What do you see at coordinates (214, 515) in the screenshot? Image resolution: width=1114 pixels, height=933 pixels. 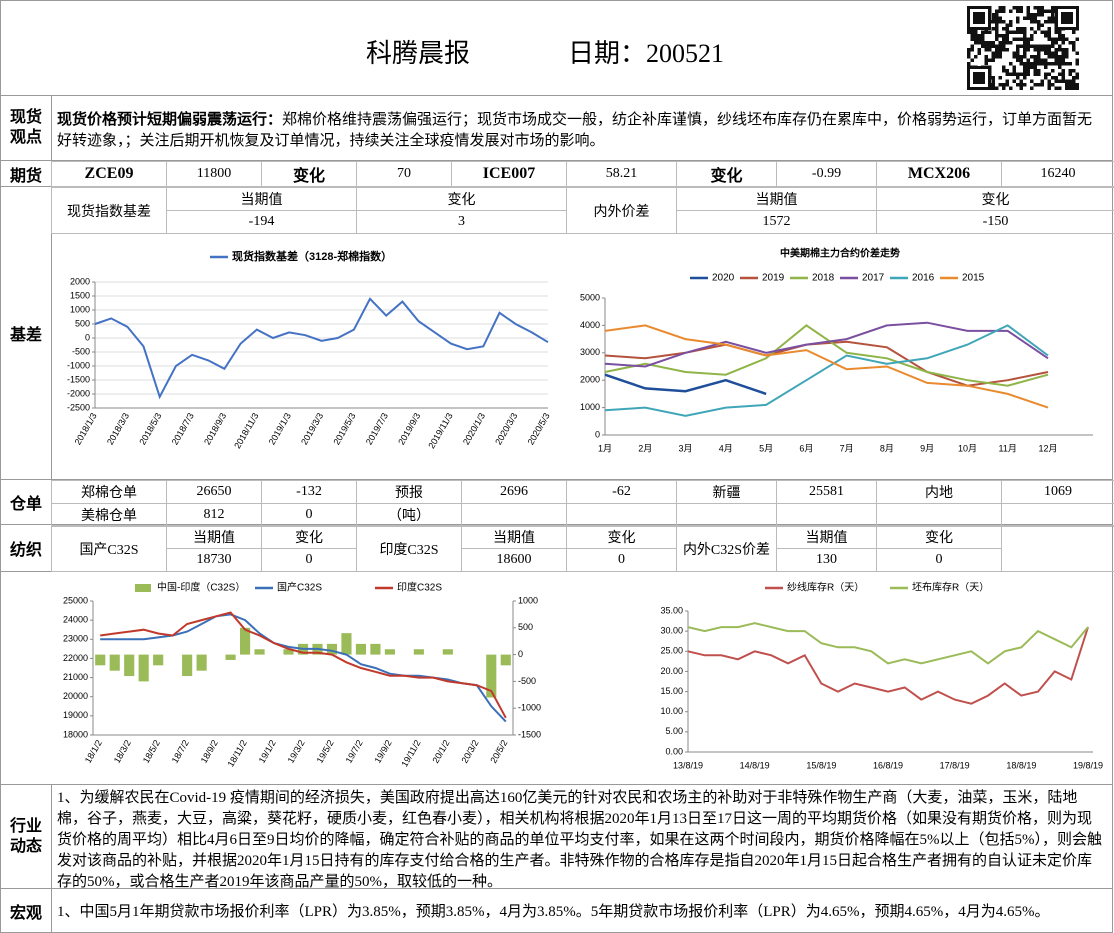 I see `cell: 812` at bounding box center [214, 515].